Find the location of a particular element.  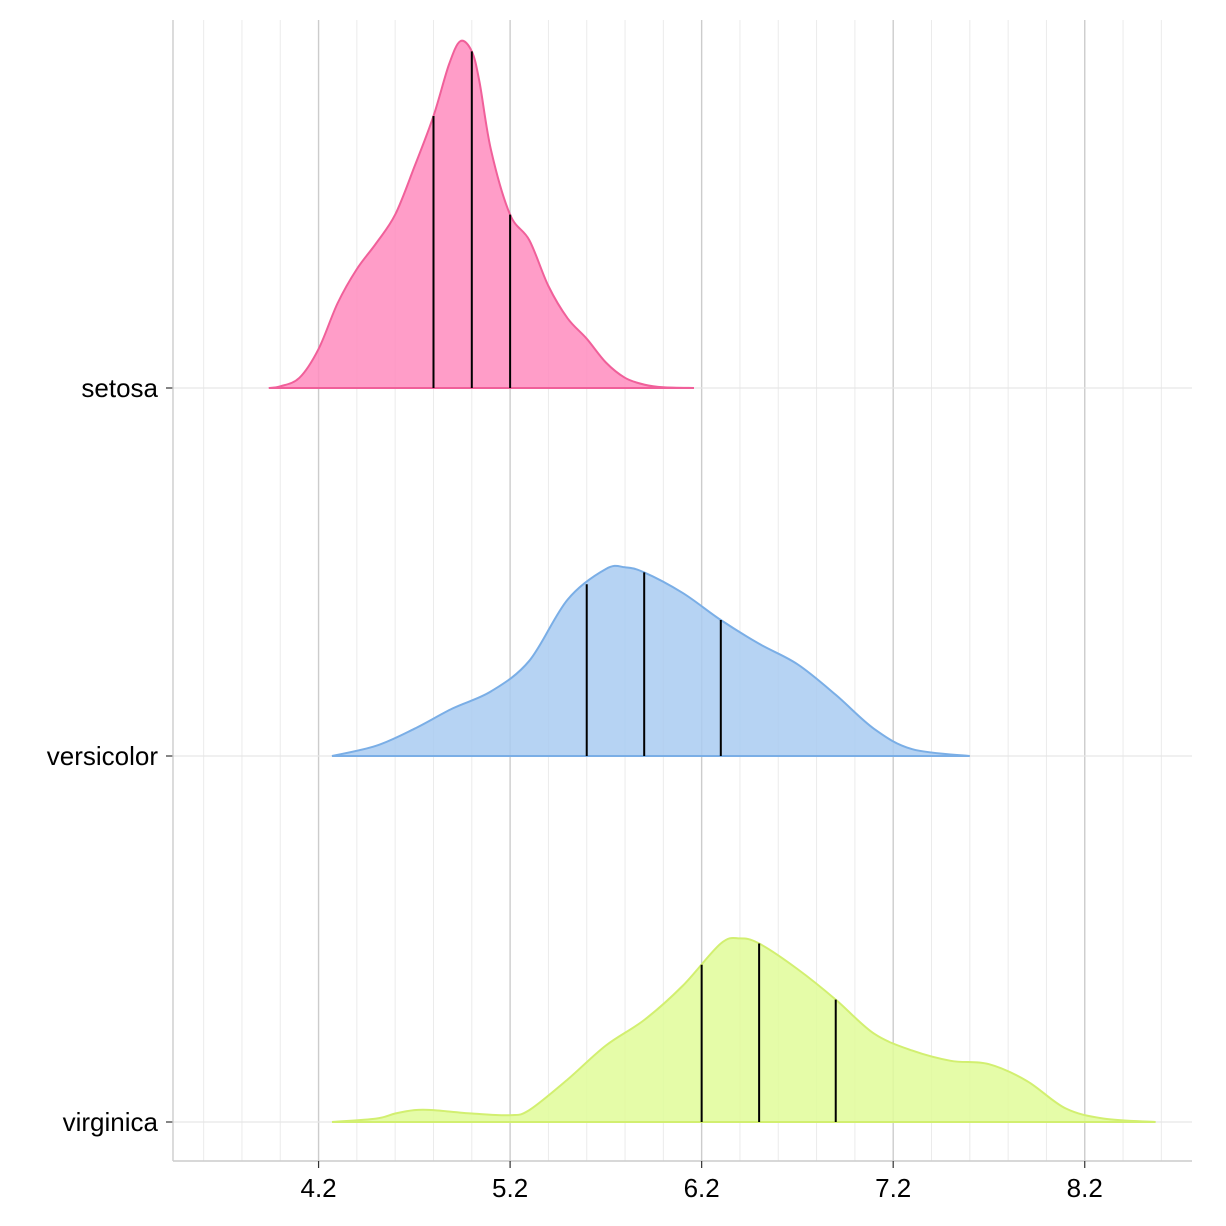

x-tick-label: 4.2 is located at coordinates (318, 1188).